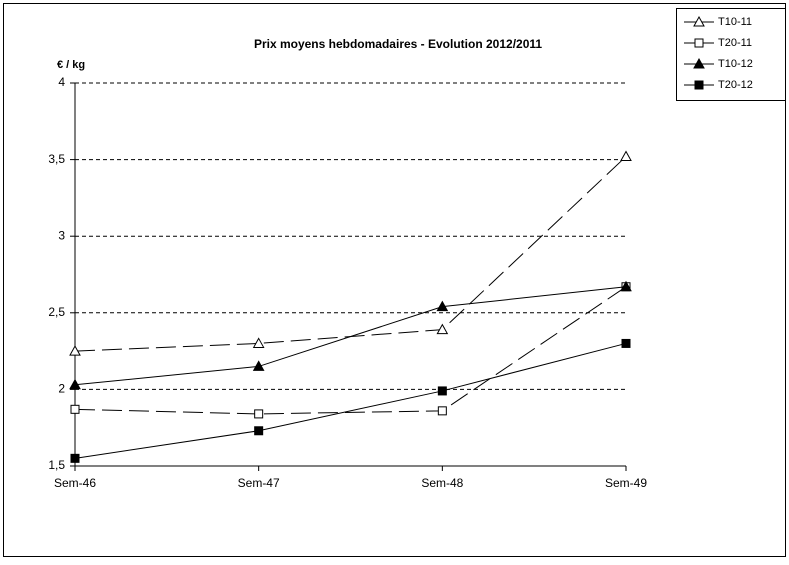 Image resolution: width=789 pixels, height=565 pixels. What do you see at coordinates (61, 82) in the screenshot?
I see `y-tick-label: 4` at bounding box center [61, 82].